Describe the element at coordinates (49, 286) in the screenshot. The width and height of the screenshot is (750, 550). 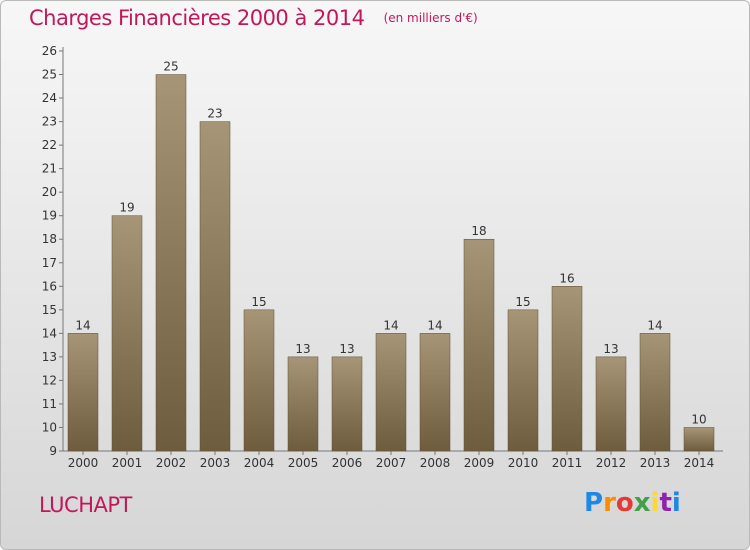
I see `y-tick-label: 16` at that location.